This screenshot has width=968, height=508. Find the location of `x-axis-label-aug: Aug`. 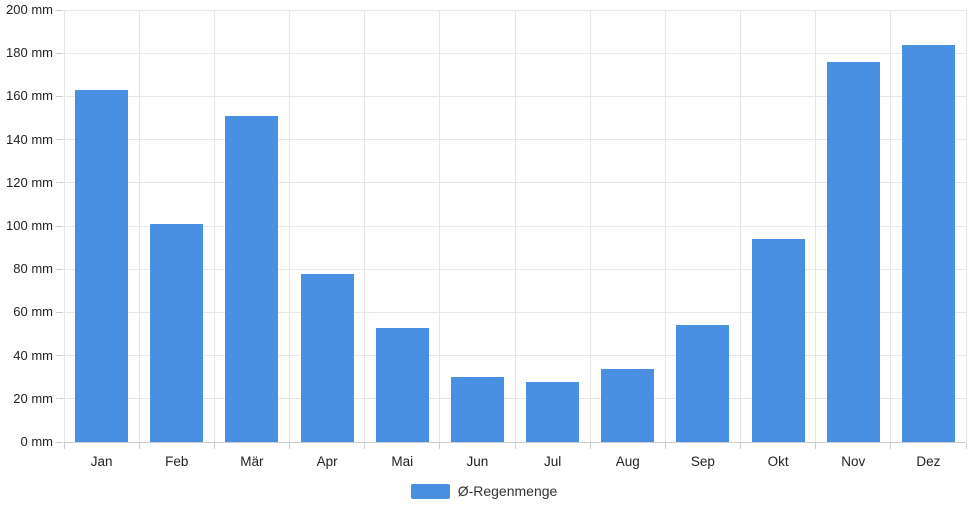

x-axis-label-aug: Aug is located at coordinates (627, 461).